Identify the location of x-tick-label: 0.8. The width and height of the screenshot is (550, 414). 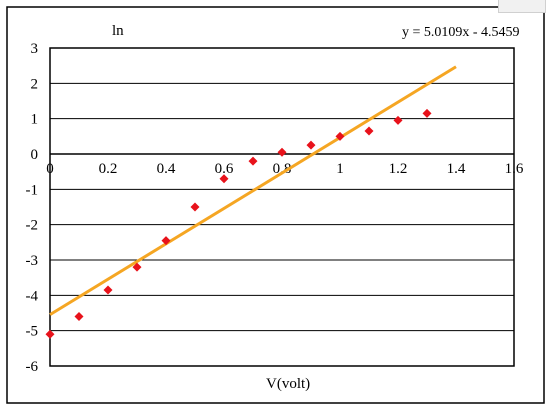
(282, 169).